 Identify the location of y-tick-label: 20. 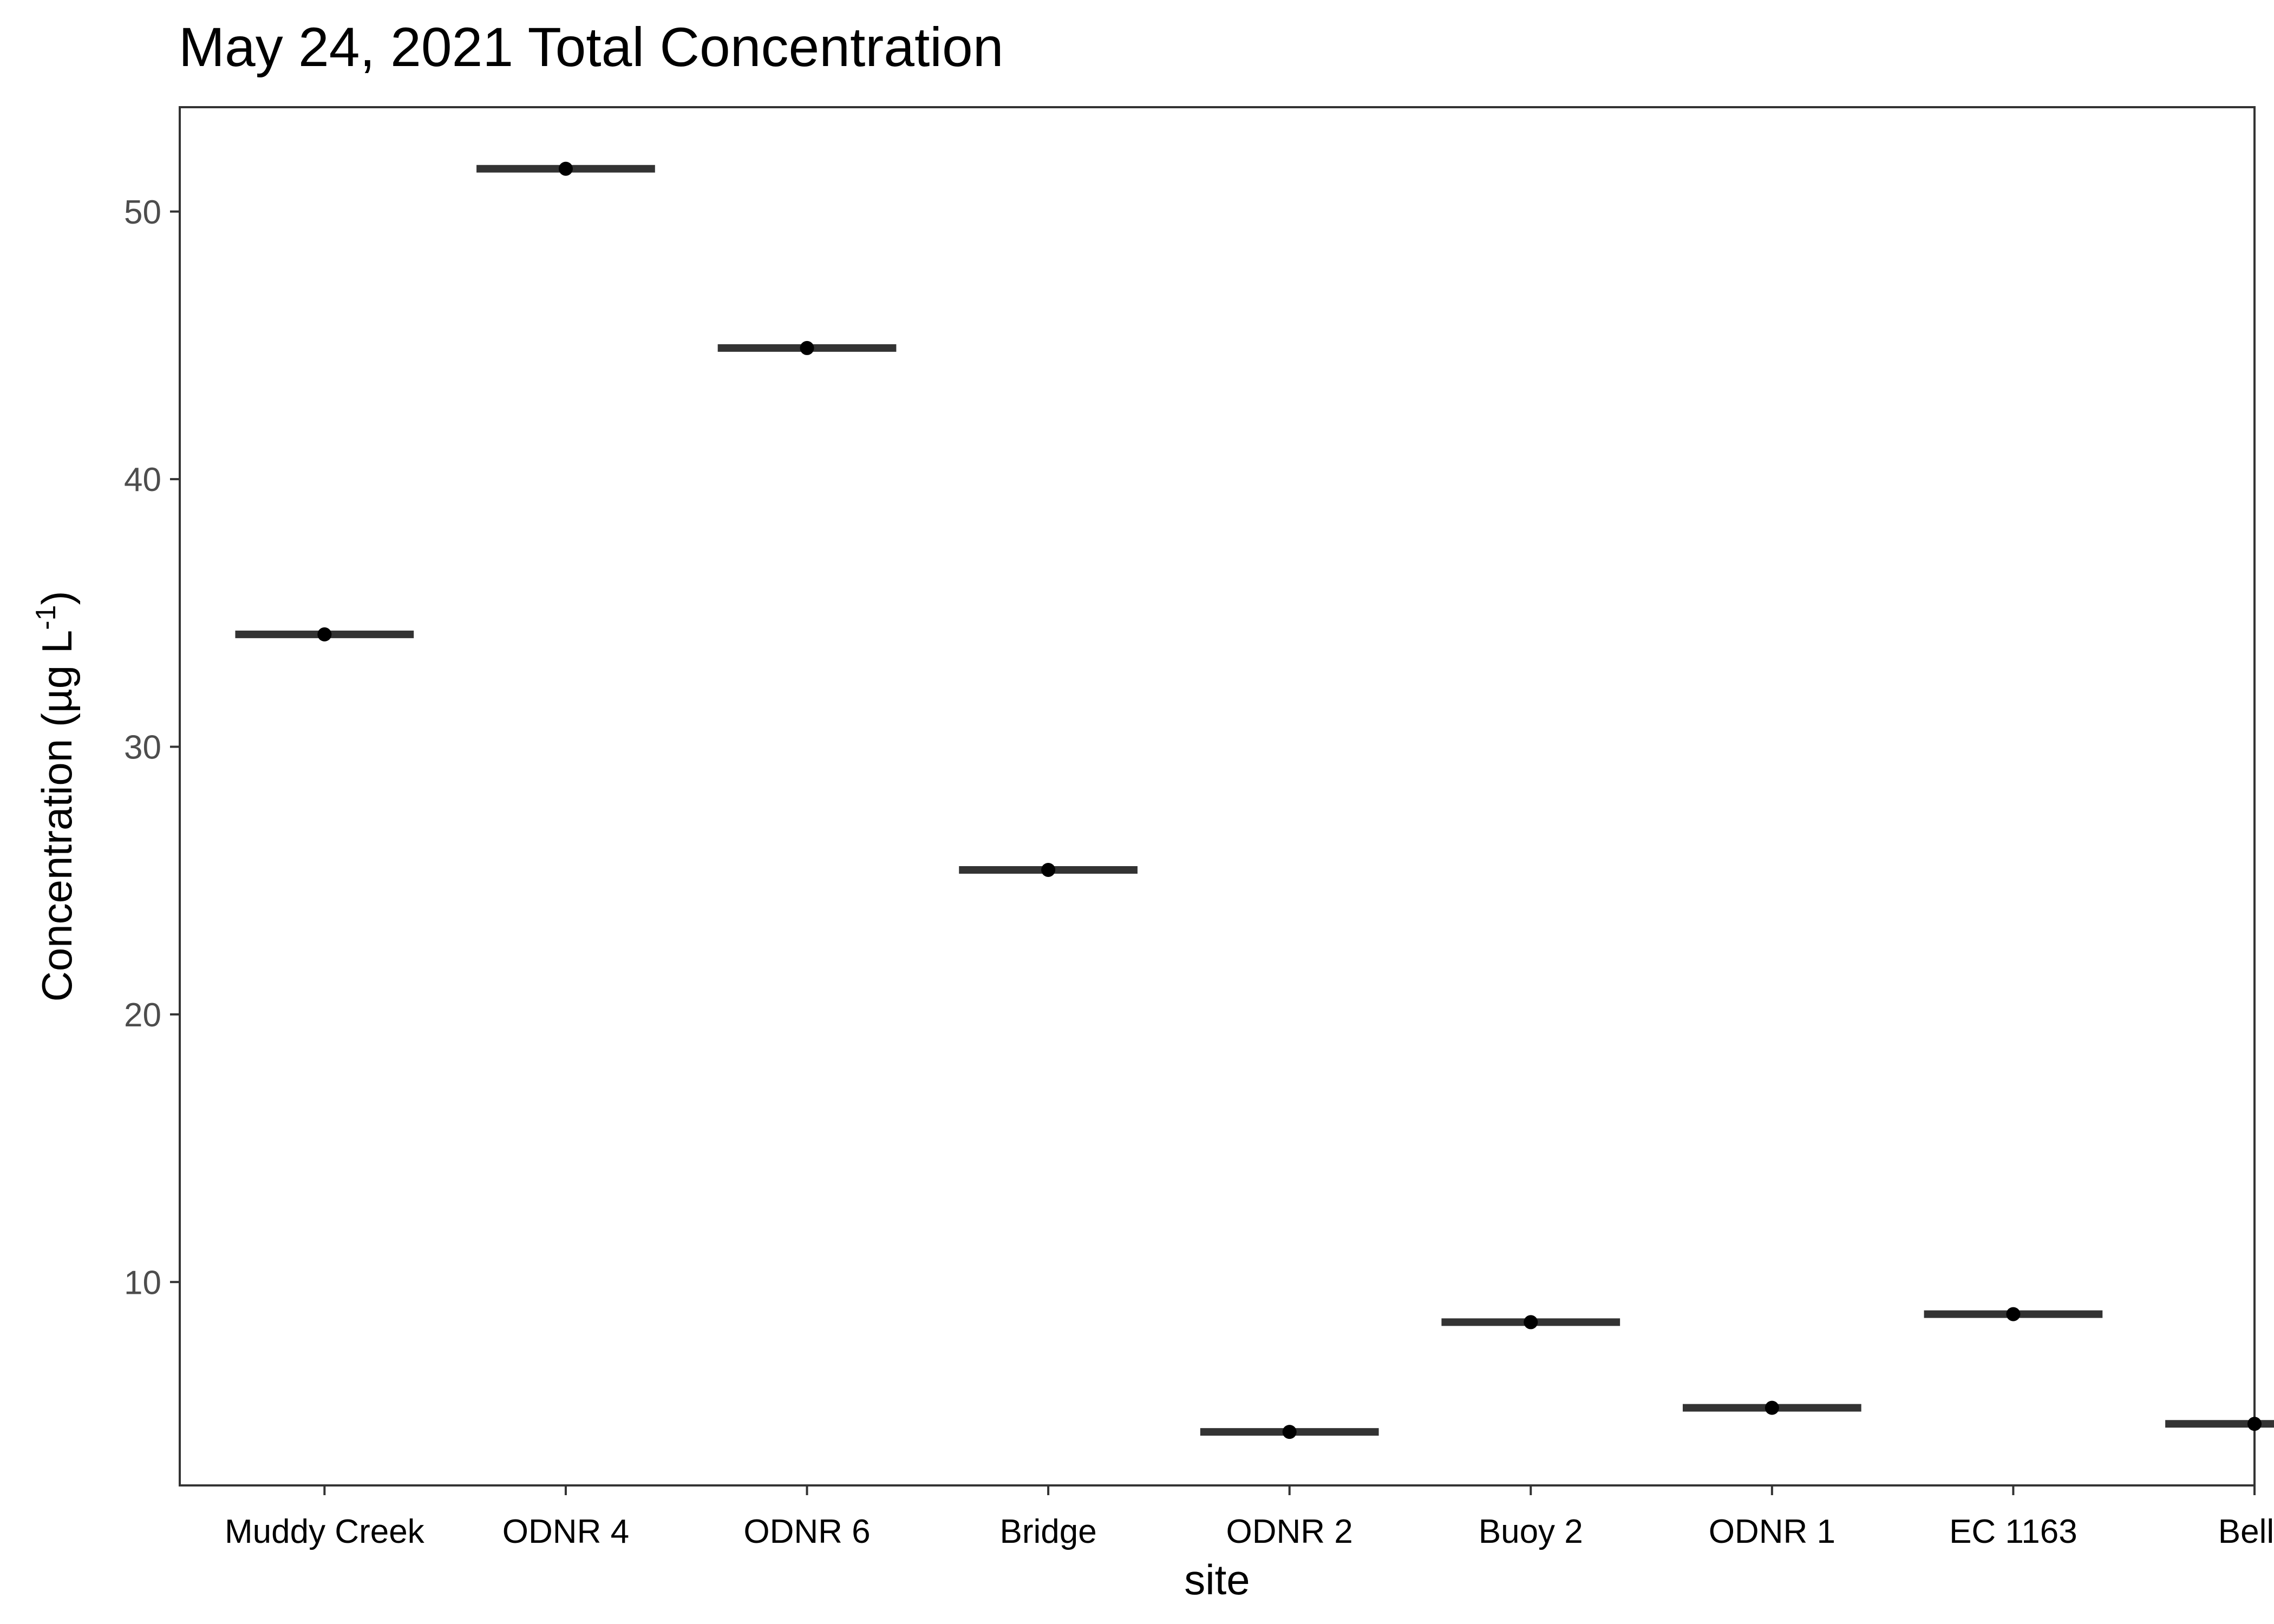
(143, 1015).